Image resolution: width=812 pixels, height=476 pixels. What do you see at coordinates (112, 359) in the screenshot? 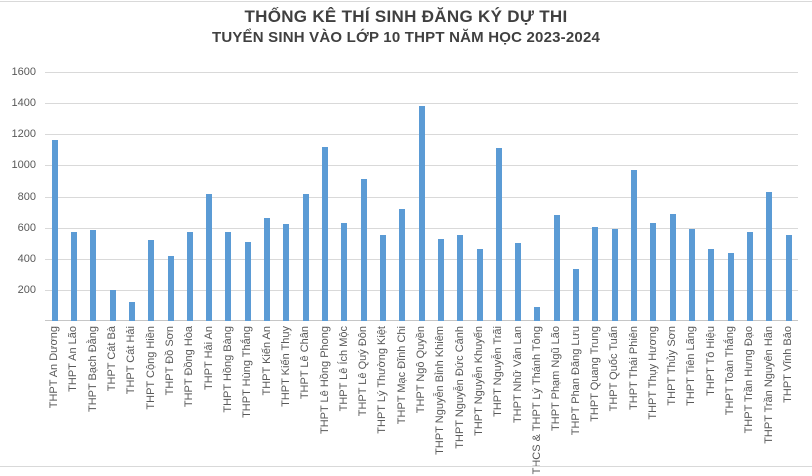
I see `x-tick-label: THPT Cát Bà` at bounding box center [112, 359].